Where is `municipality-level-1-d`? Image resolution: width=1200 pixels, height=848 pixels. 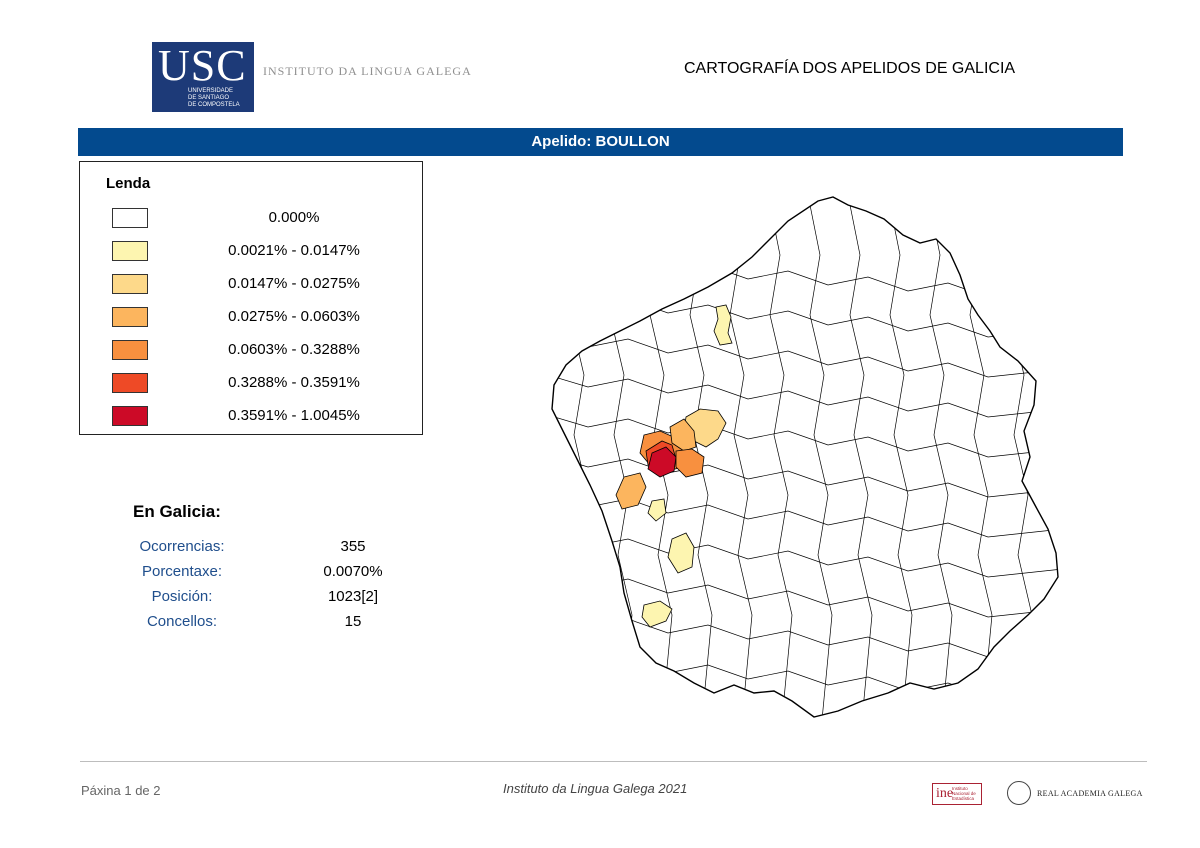 municipality-level-1-d is located at coordinates (657, 614).